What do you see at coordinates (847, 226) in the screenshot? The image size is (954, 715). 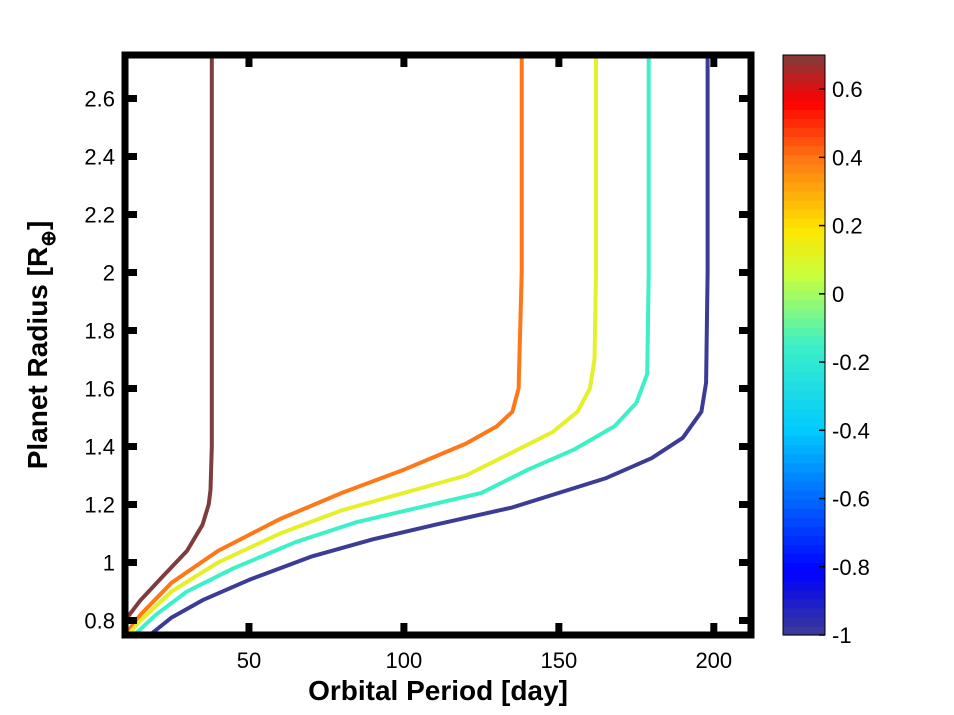 I see `colorbar-tick-label: 0.2` at bounding box center [847, 226].